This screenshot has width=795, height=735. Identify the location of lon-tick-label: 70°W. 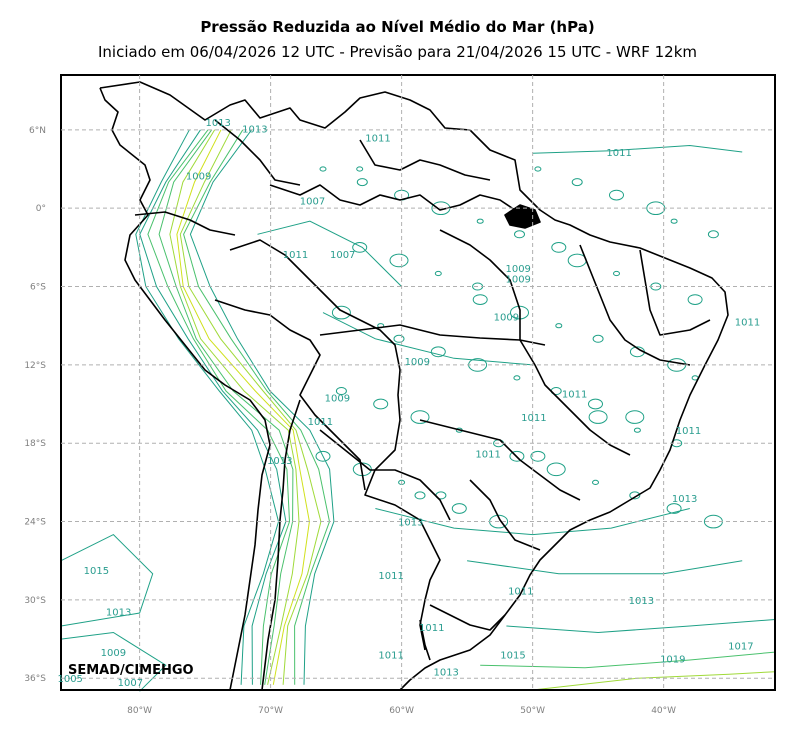
(270, 711).